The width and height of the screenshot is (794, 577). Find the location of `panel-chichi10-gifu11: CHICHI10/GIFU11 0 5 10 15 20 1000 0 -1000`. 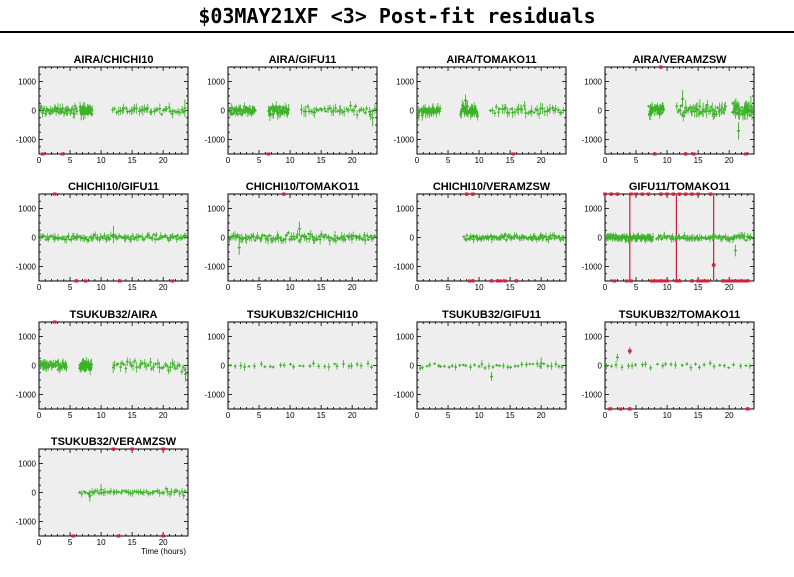

panel-chichi10-gifu11: CHICHI10/GIFU11 0 5 10 15 20 1000 0 -1000 is located at coordinates (102, 236).